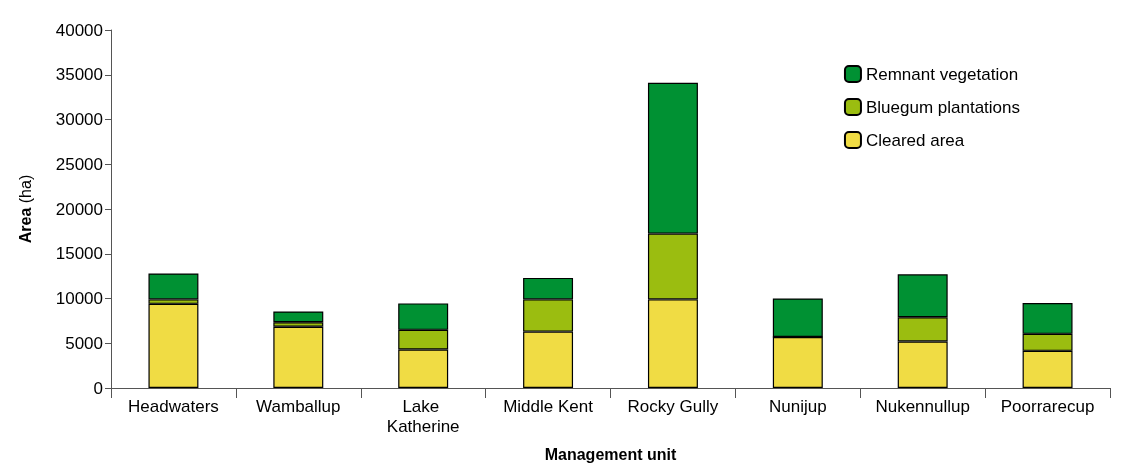 The width and height of the screenshot is (1123, 475). Describe the element at coordinates (298, 406) in the screenshot. I see `x-tick-label: Wamballup` at that location.